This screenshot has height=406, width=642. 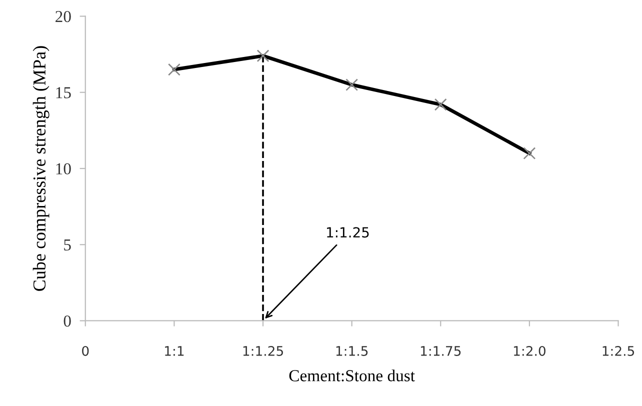 I want to click on x-axis-title: Cement:Stone dust, so click(x=352, y=376).